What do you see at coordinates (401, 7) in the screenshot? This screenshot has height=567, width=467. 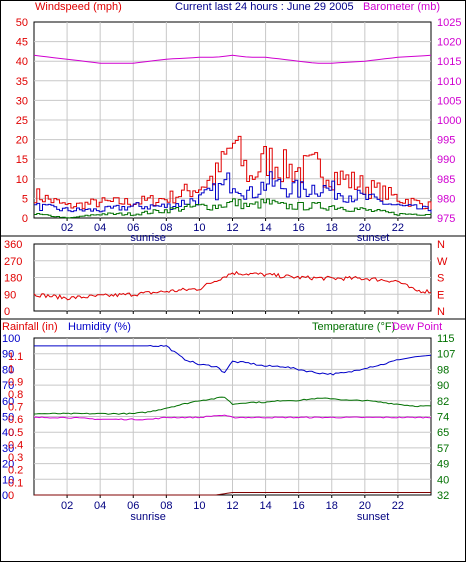 I see `wind-right-label: Barometer (mb)` at bounding box center [401, 7].